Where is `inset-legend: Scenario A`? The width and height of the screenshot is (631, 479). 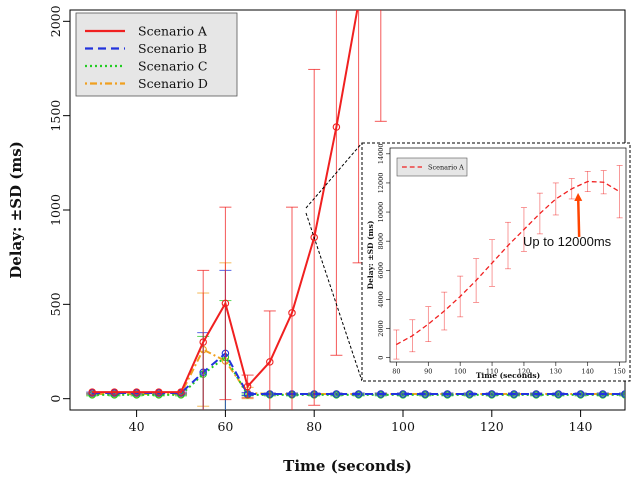
inset-legend: Scenario A is located at coordinates (432, 167).